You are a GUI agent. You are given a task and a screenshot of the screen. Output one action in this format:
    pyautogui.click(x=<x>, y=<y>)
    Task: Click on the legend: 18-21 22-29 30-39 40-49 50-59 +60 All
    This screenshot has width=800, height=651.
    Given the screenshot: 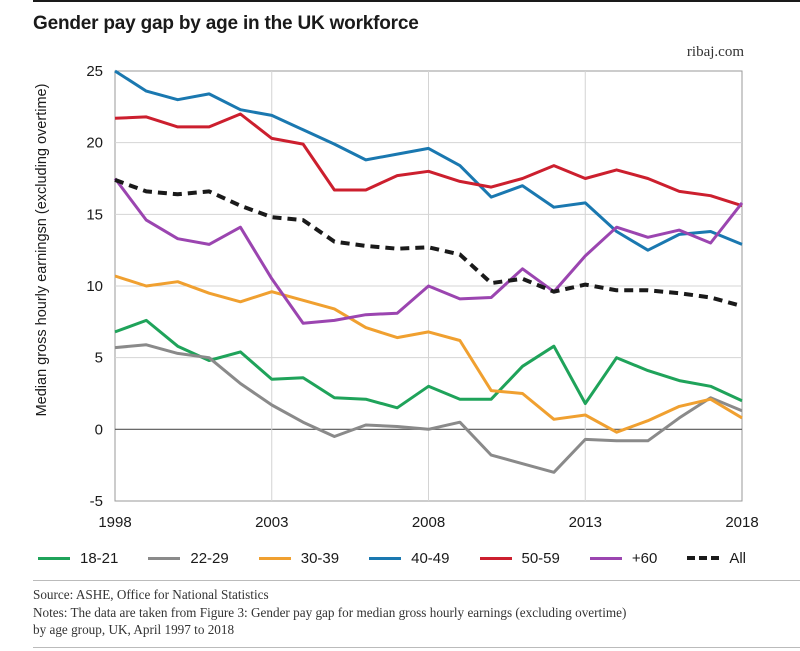 What is the action you would take?
    pyautogui.click(x=392, y=558)
    